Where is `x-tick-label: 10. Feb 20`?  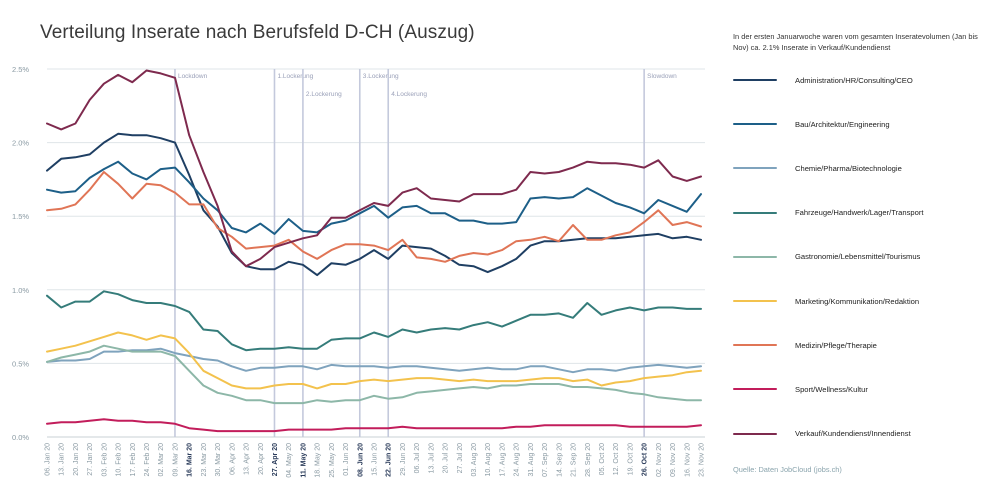 x-tick-label: 10. Feb 20 is located at coordinates (119, 460).